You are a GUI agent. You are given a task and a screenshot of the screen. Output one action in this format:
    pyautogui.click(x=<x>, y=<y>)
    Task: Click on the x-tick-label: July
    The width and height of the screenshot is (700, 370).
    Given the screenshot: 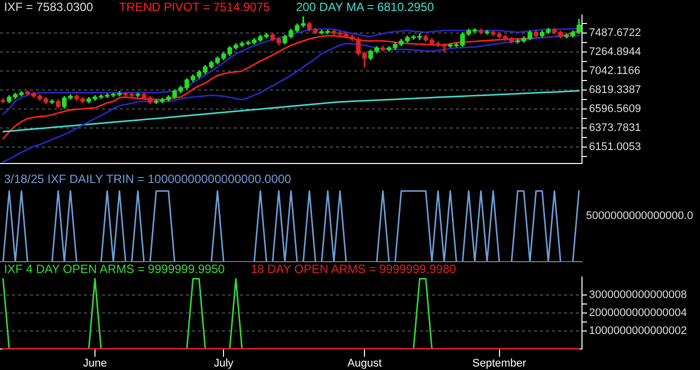 What is the action you would take?
    pyautogui.click(x=224, y=363)
    